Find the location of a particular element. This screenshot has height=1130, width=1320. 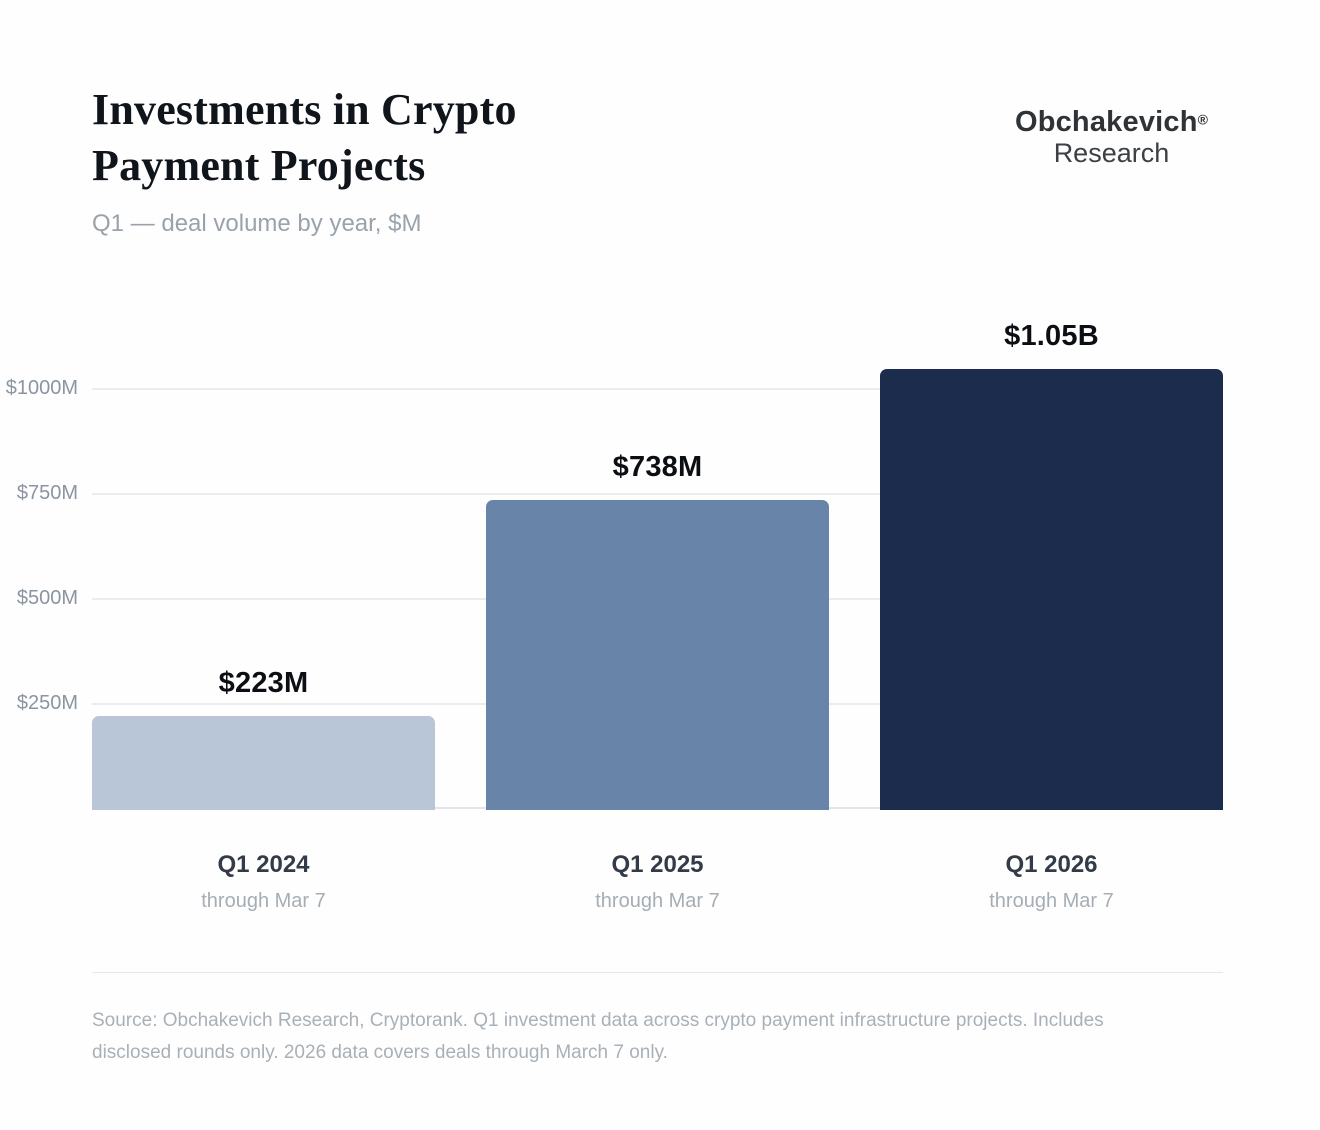

y-tick-250: $250M is located at coordinates (47, 703).